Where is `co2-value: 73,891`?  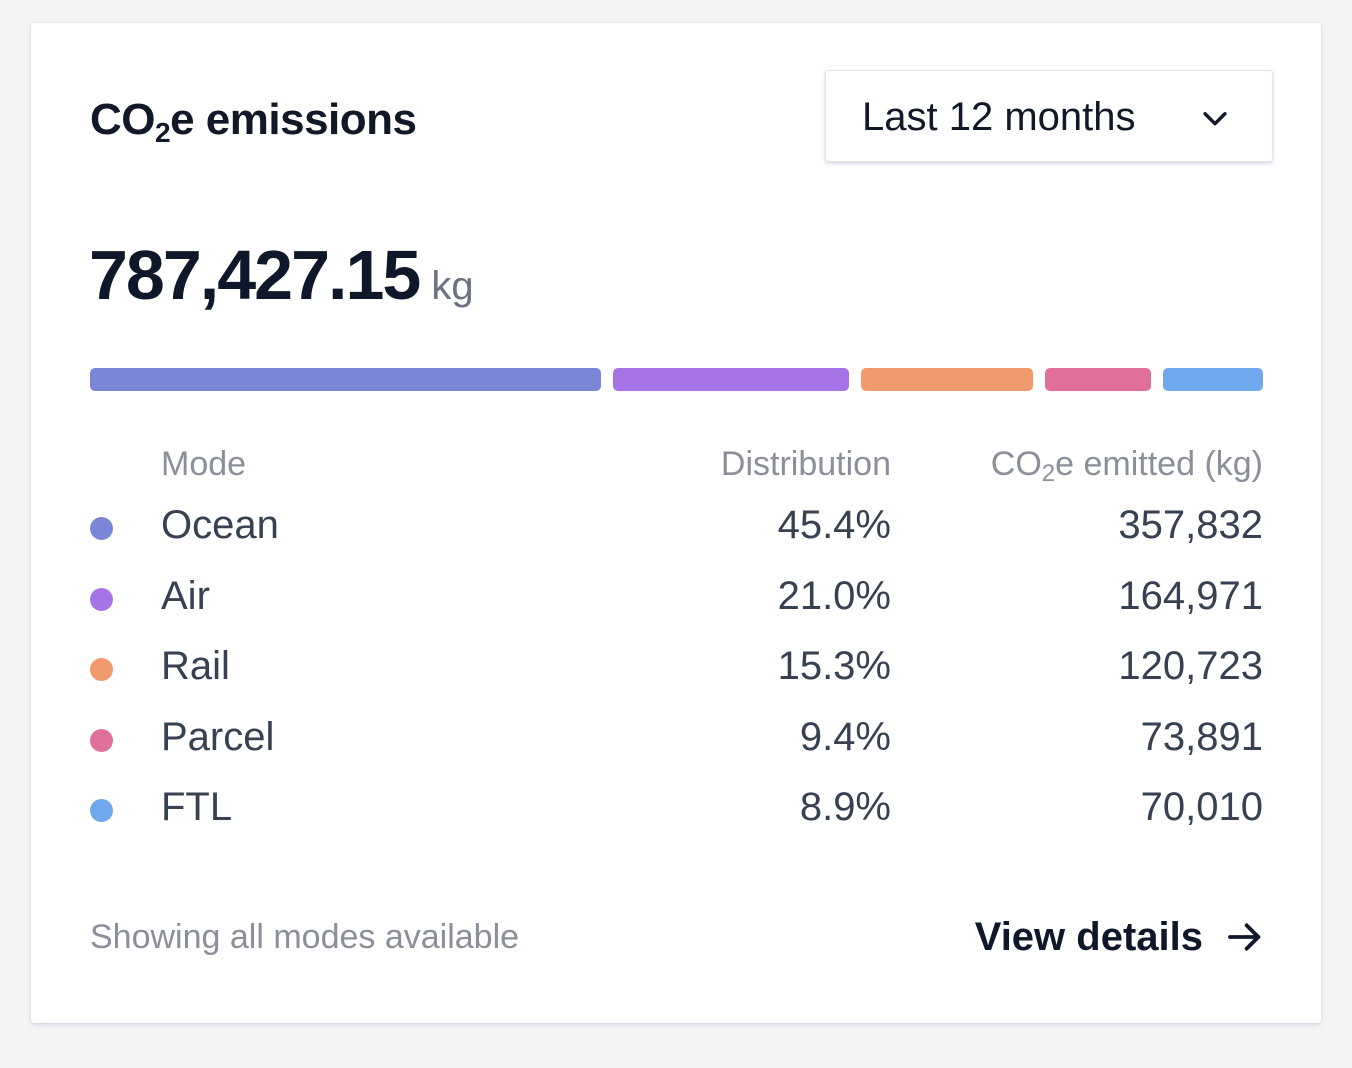
co2-value: 73,891 is located at coordinates (1201, 736).